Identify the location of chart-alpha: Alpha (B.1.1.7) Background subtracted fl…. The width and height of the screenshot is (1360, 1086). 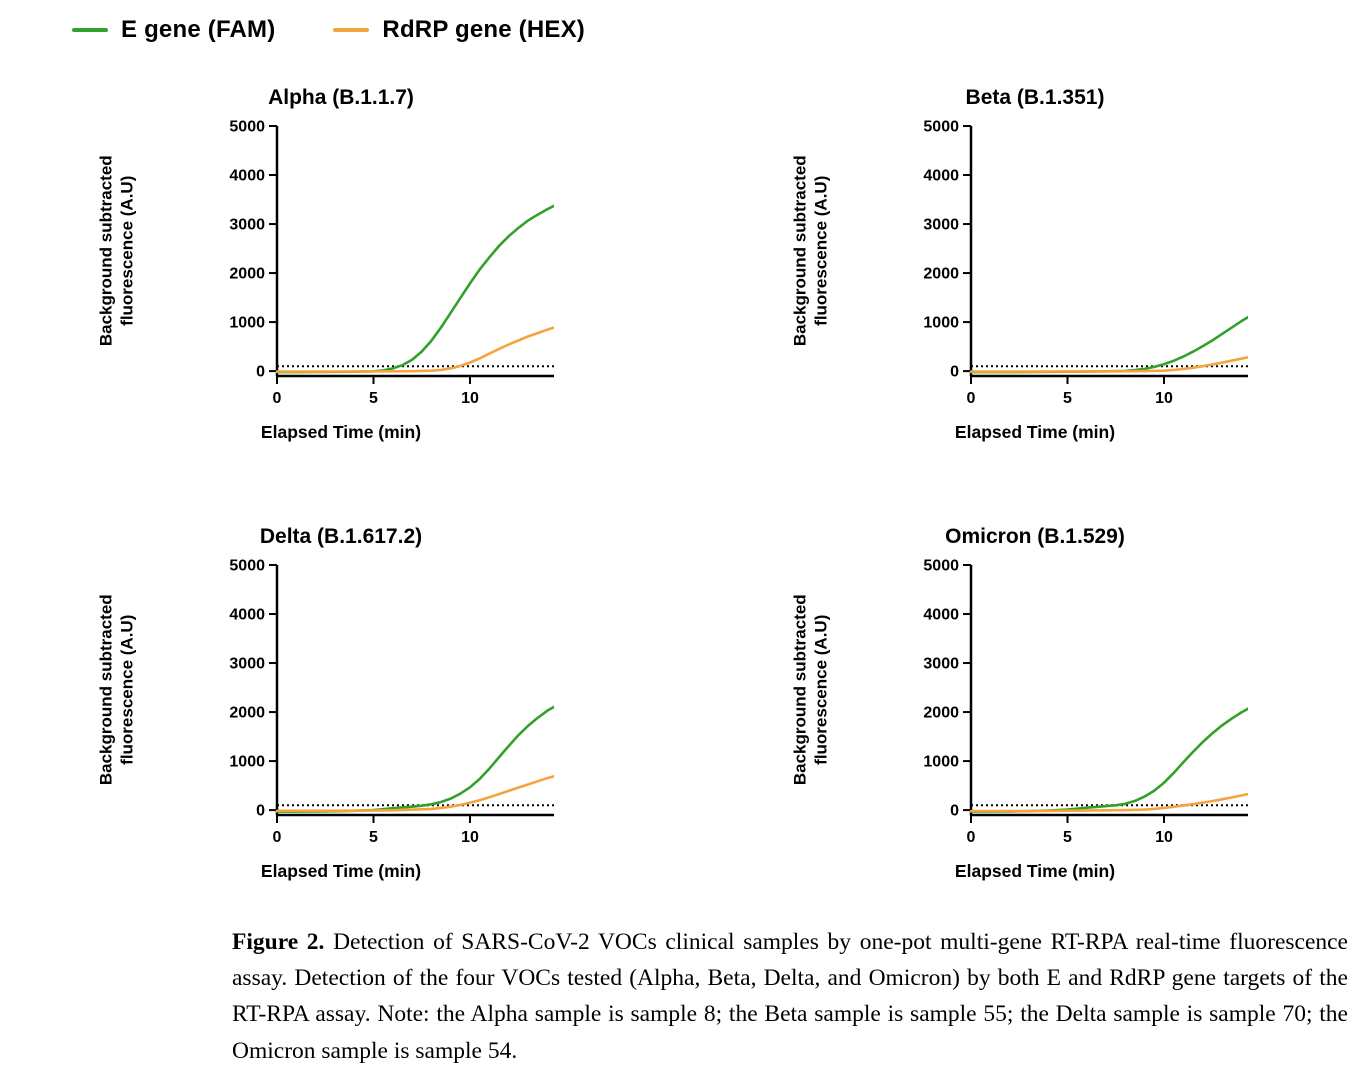
(288, 264).